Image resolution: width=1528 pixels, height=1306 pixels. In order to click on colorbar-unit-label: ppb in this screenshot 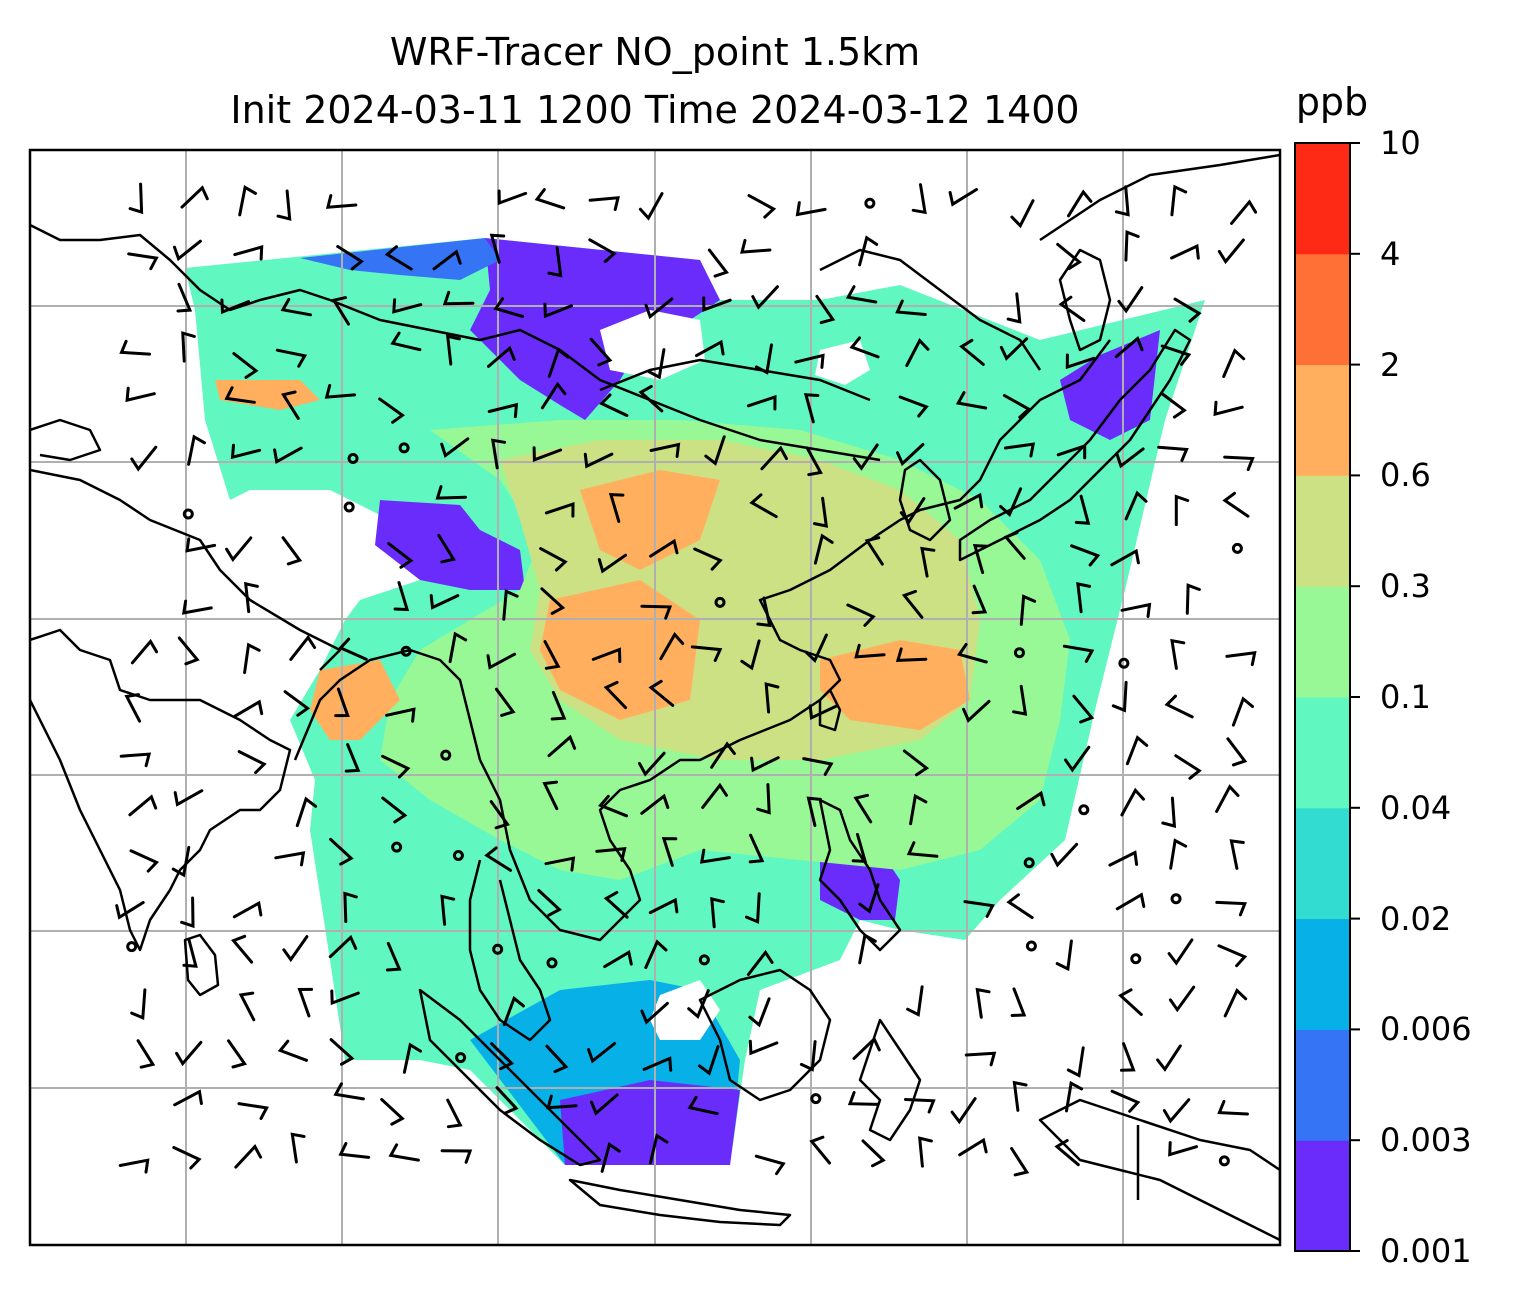, I will do `click(1332, 102)`.